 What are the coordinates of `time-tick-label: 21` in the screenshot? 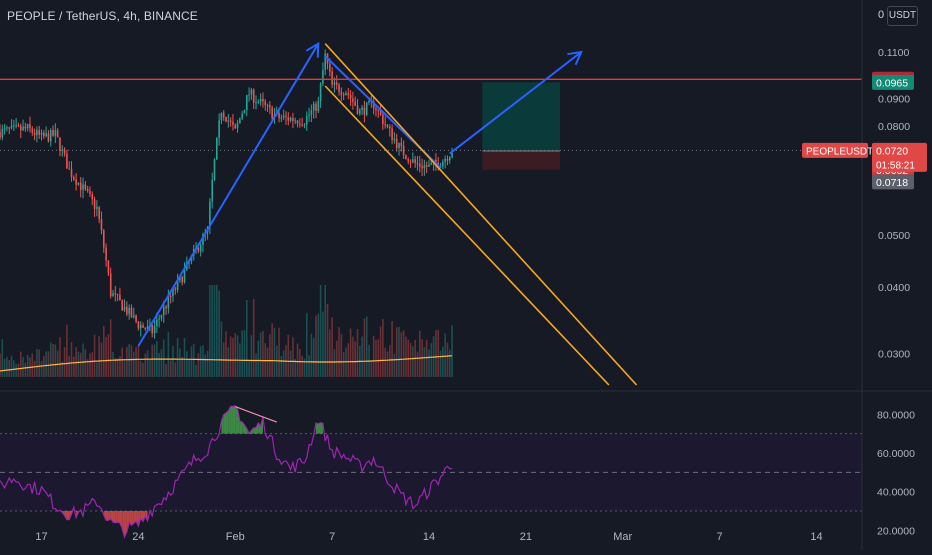 It's located at (526, 537).